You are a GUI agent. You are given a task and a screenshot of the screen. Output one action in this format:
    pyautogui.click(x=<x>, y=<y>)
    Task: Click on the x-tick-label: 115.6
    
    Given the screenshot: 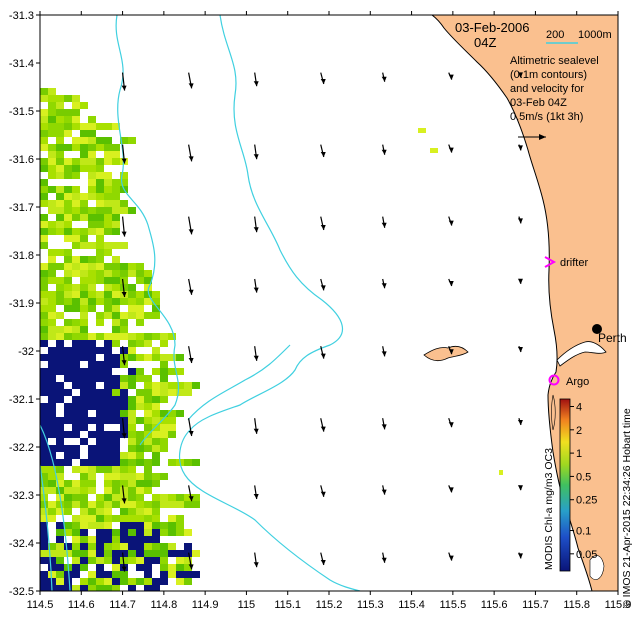 What is the action you would take?
    pyautogui.click(x=494, y=605)
    